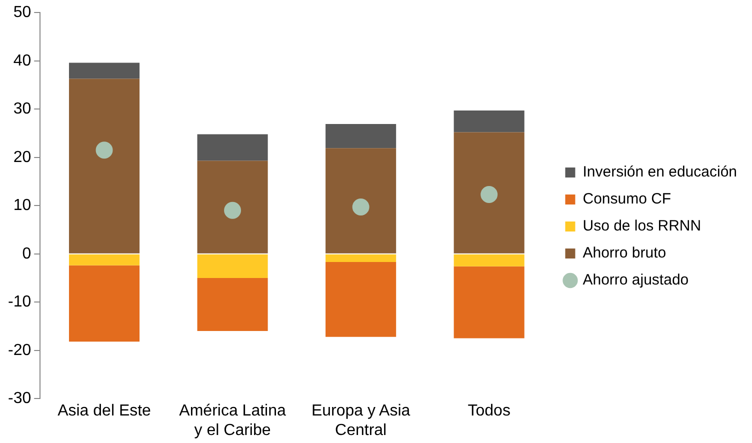 This screenshot has height=443, width=752. What do you see at coordinates (624, 253) in the screenshot?
I see `legend-label: Ahorro bruto` at bounding box center [624, 253].